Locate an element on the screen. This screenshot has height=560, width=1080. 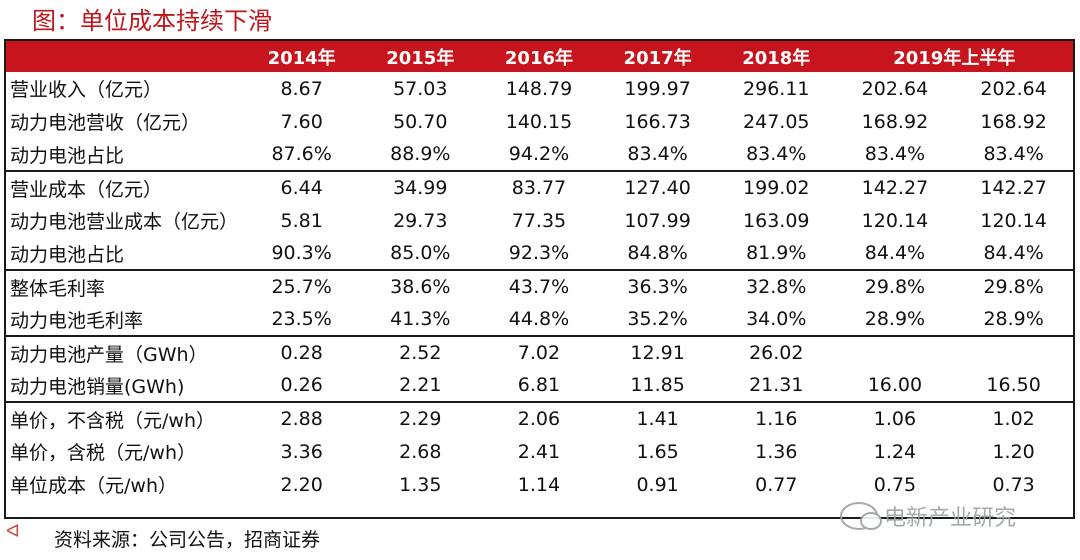
table-cell: 1.14 is located at coordinates (539, 484).